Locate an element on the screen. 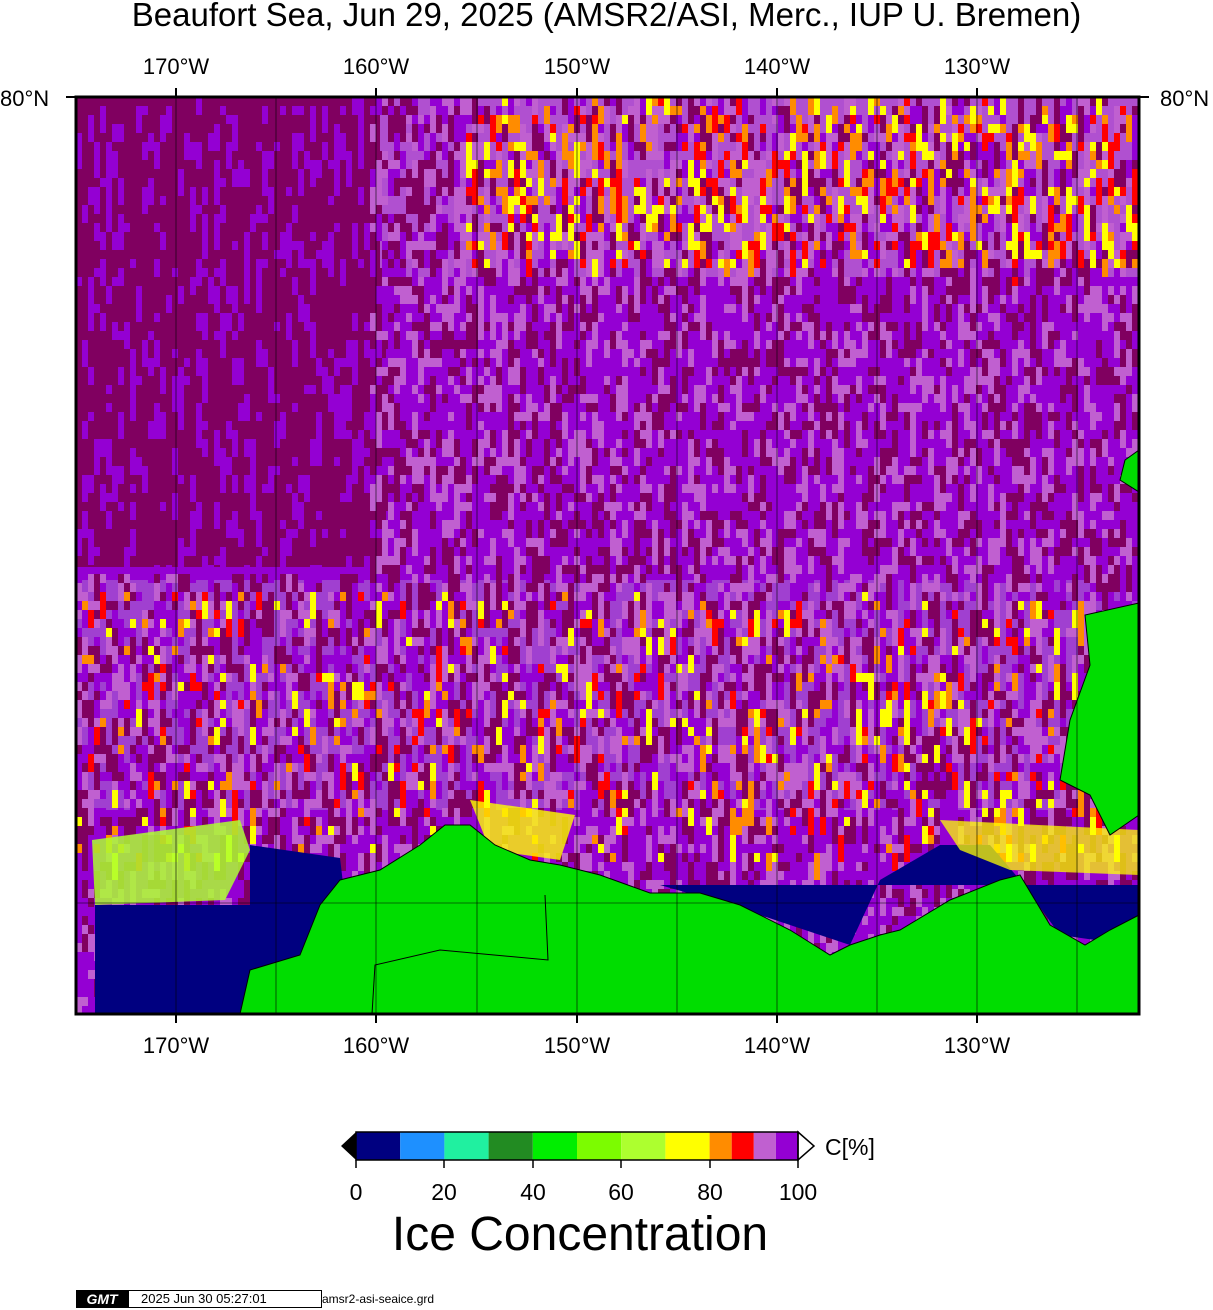 This screenshot has height=1310, width=1213. land-alaska is located at coordinates (689, 919).